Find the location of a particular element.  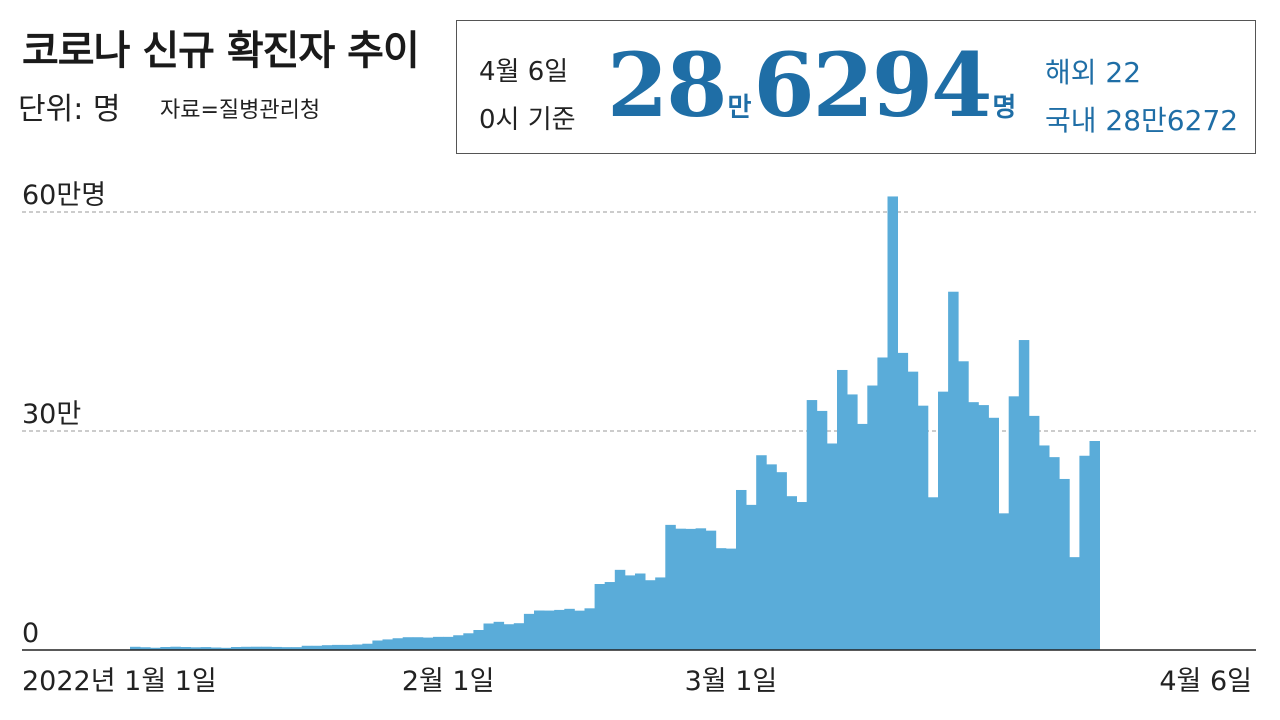

summary-domestic: 국내 28만6272 is located at coordinates (1142, 120).